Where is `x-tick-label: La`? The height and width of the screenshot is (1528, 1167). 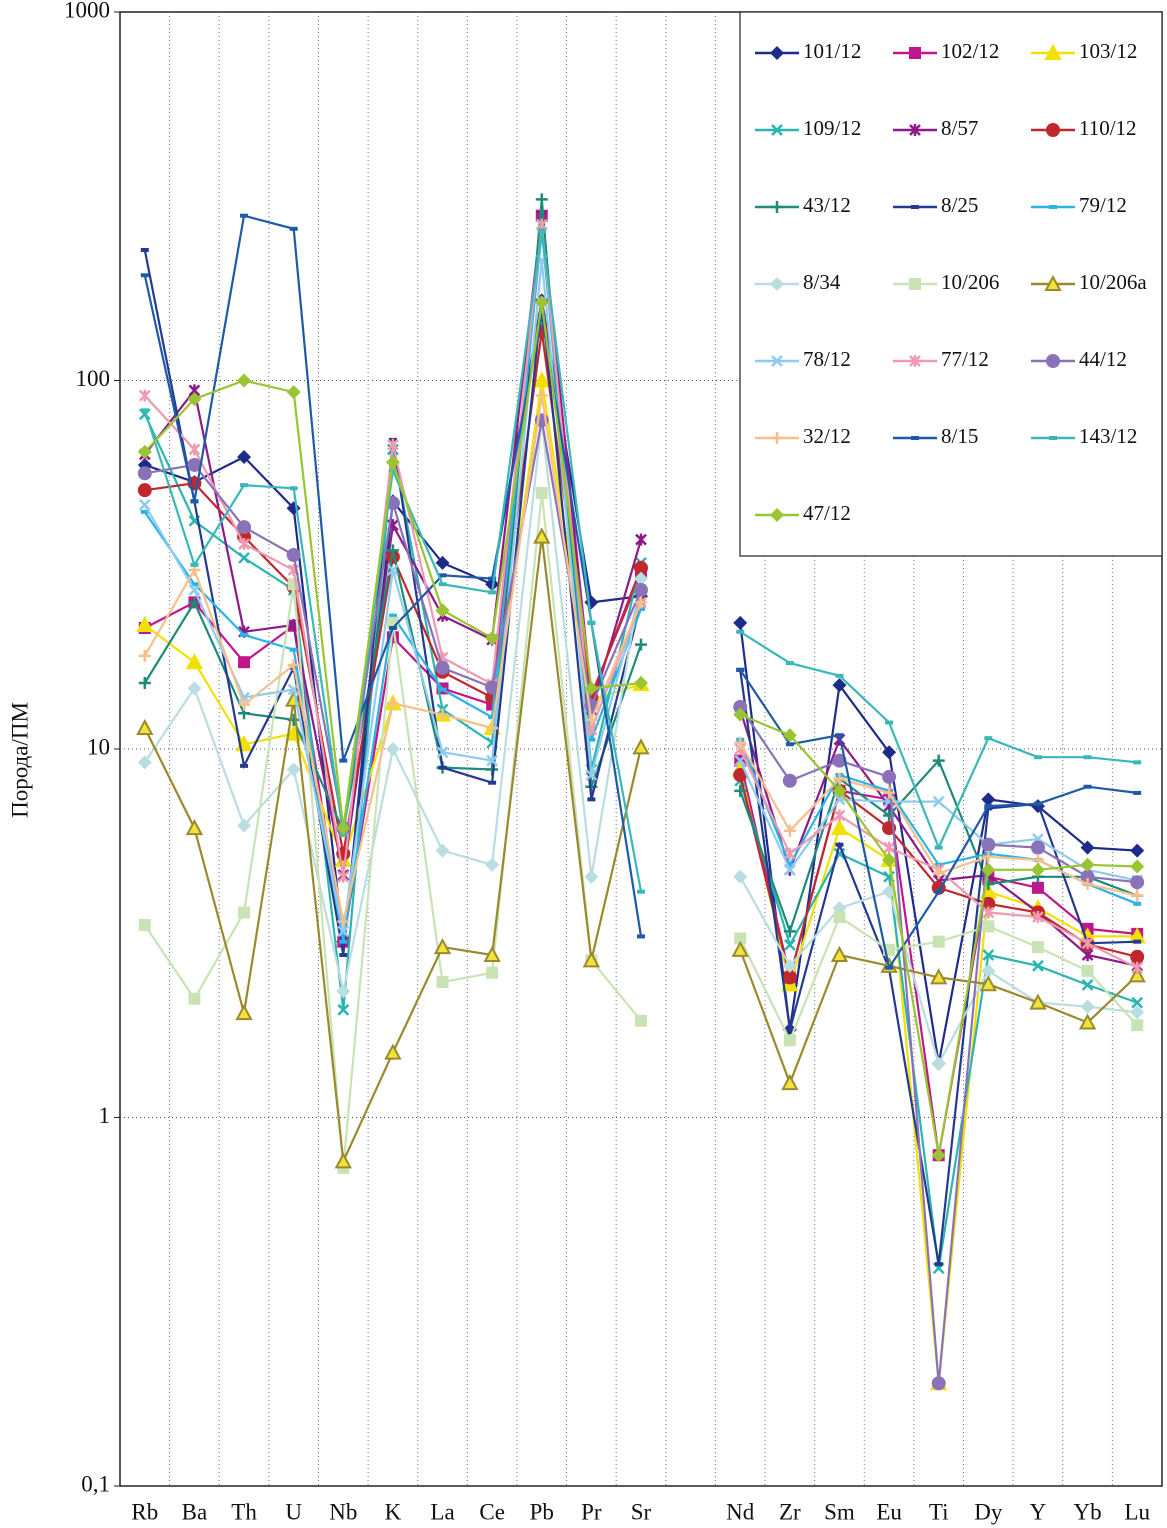 x-tick-label: La is located at coordinates (442, 1511).